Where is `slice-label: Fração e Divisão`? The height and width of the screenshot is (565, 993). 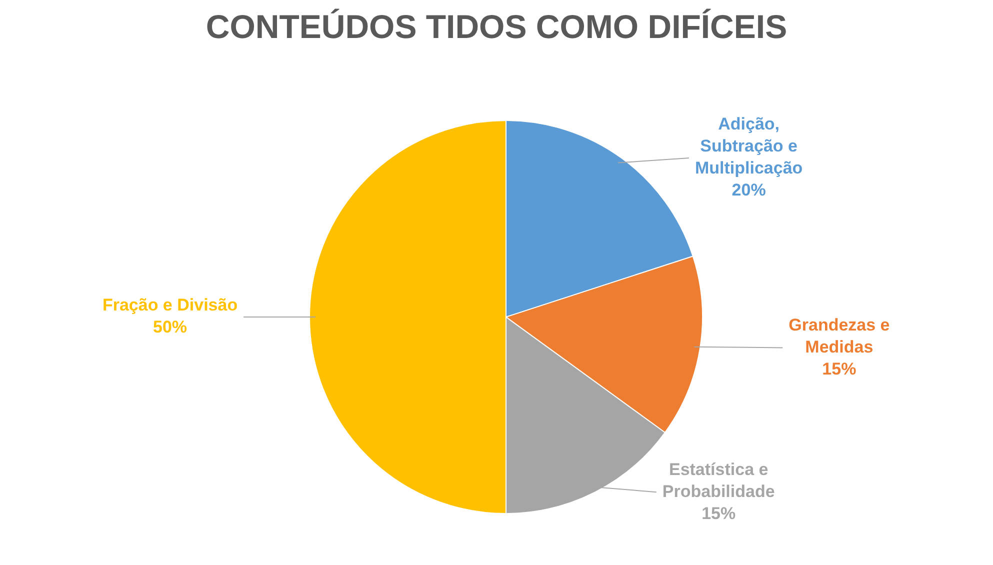
slice-label: Fração e Divisão is located at coordinates (170, 305).